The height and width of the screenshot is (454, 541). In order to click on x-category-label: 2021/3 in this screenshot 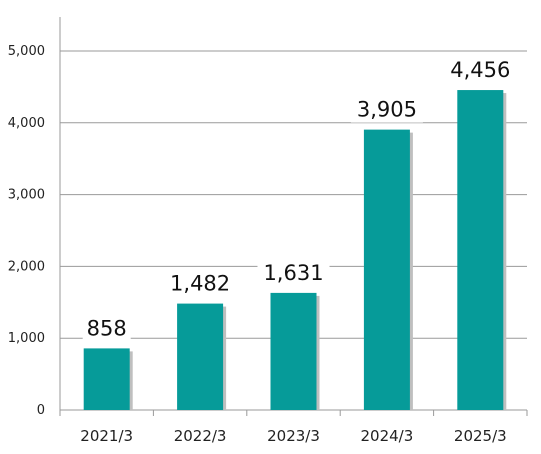, I will do `click(106, 436)`.